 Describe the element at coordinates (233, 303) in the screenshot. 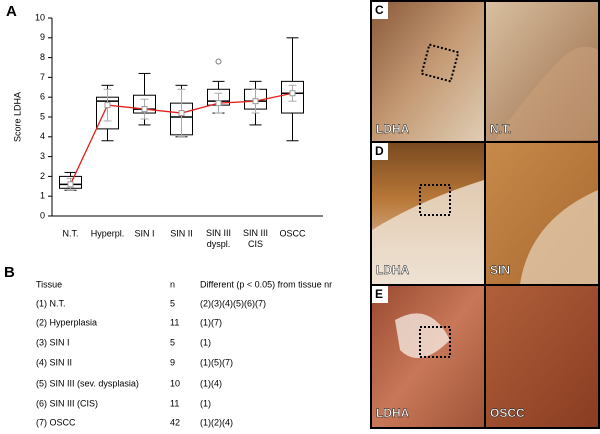

I see `table-cell: (2)(3)(4)(5)(6)(7)` at that location.